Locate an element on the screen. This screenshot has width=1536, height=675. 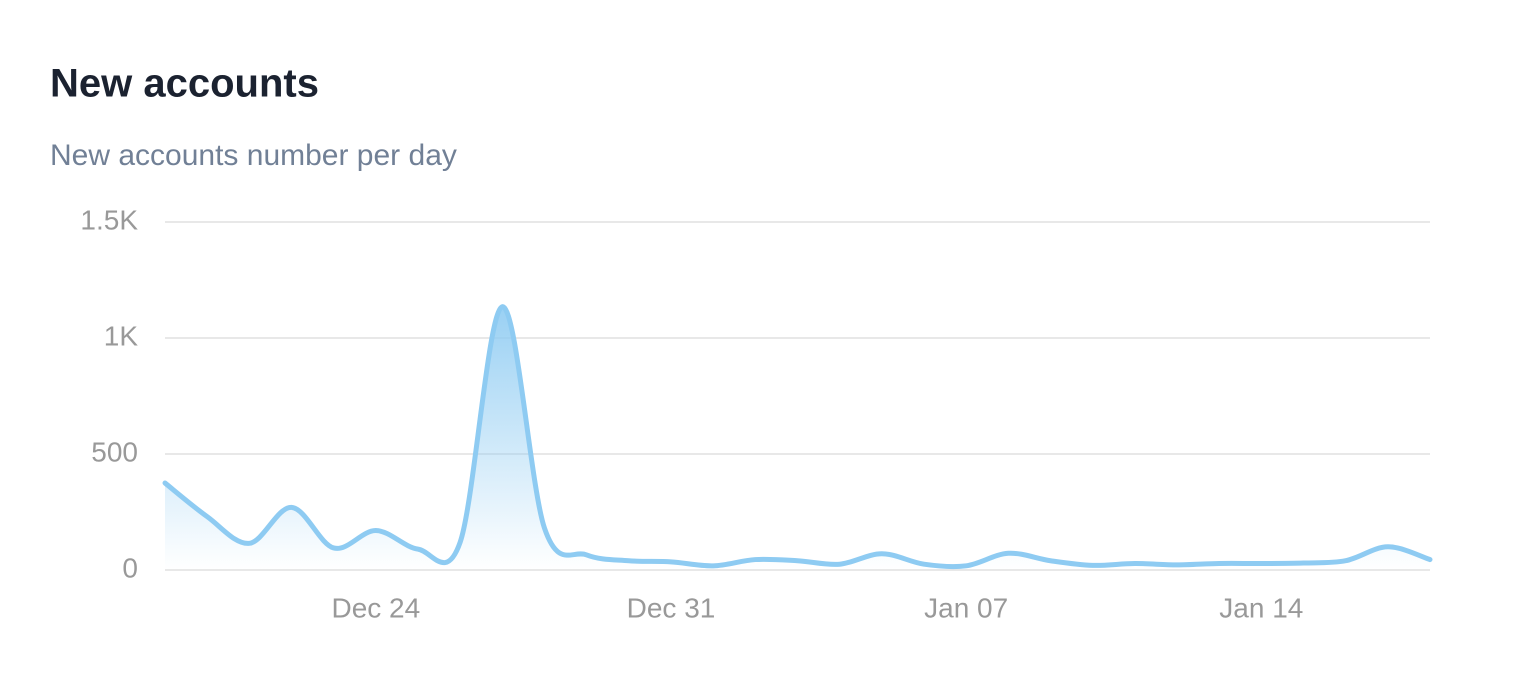
chart-subtitle: New accounts number per day is located at coordinates (253, 155).